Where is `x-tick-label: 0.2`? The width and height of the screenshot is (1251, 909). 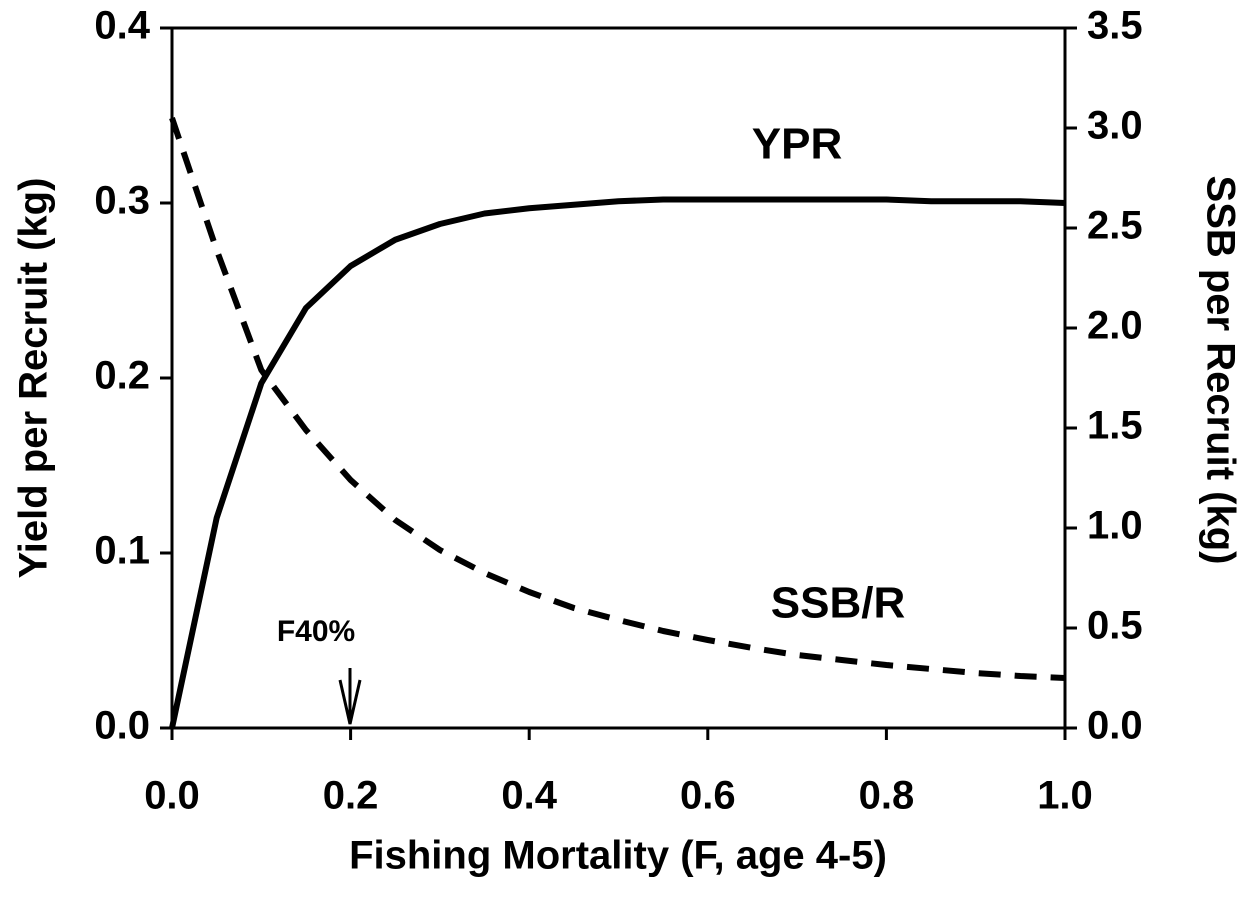 x-tick-label: 0.2 is located at coordinates (351, 796).